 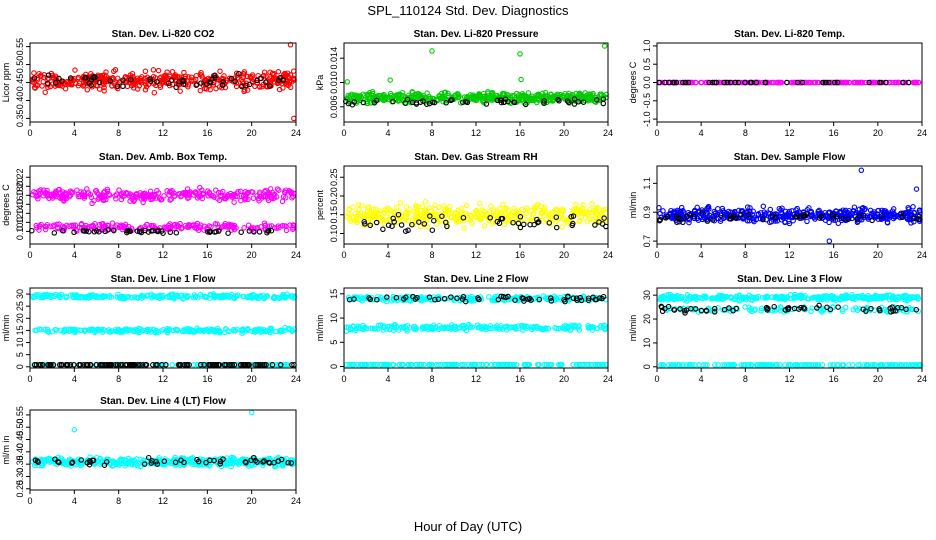 I want to click on x-tick-label: 12, so click(x=476, y=379).